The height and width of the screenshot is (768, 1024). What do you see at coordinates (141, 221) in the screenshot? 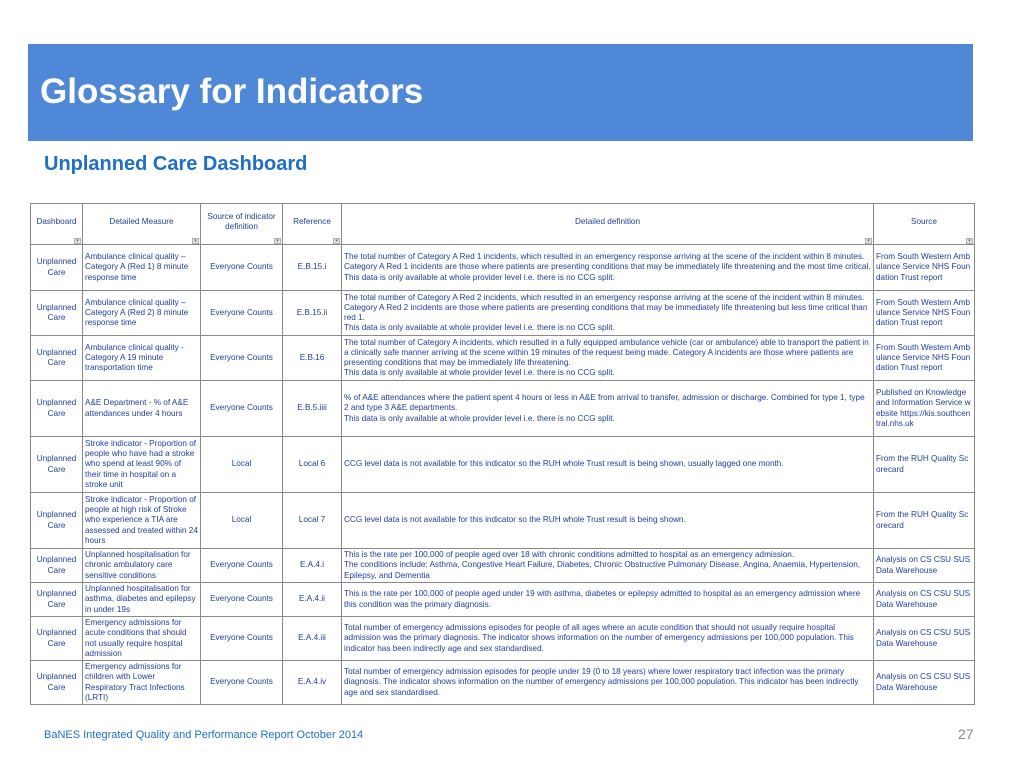
I see `column-header-label: Detailed Measure` at bounding box center [141, 221].